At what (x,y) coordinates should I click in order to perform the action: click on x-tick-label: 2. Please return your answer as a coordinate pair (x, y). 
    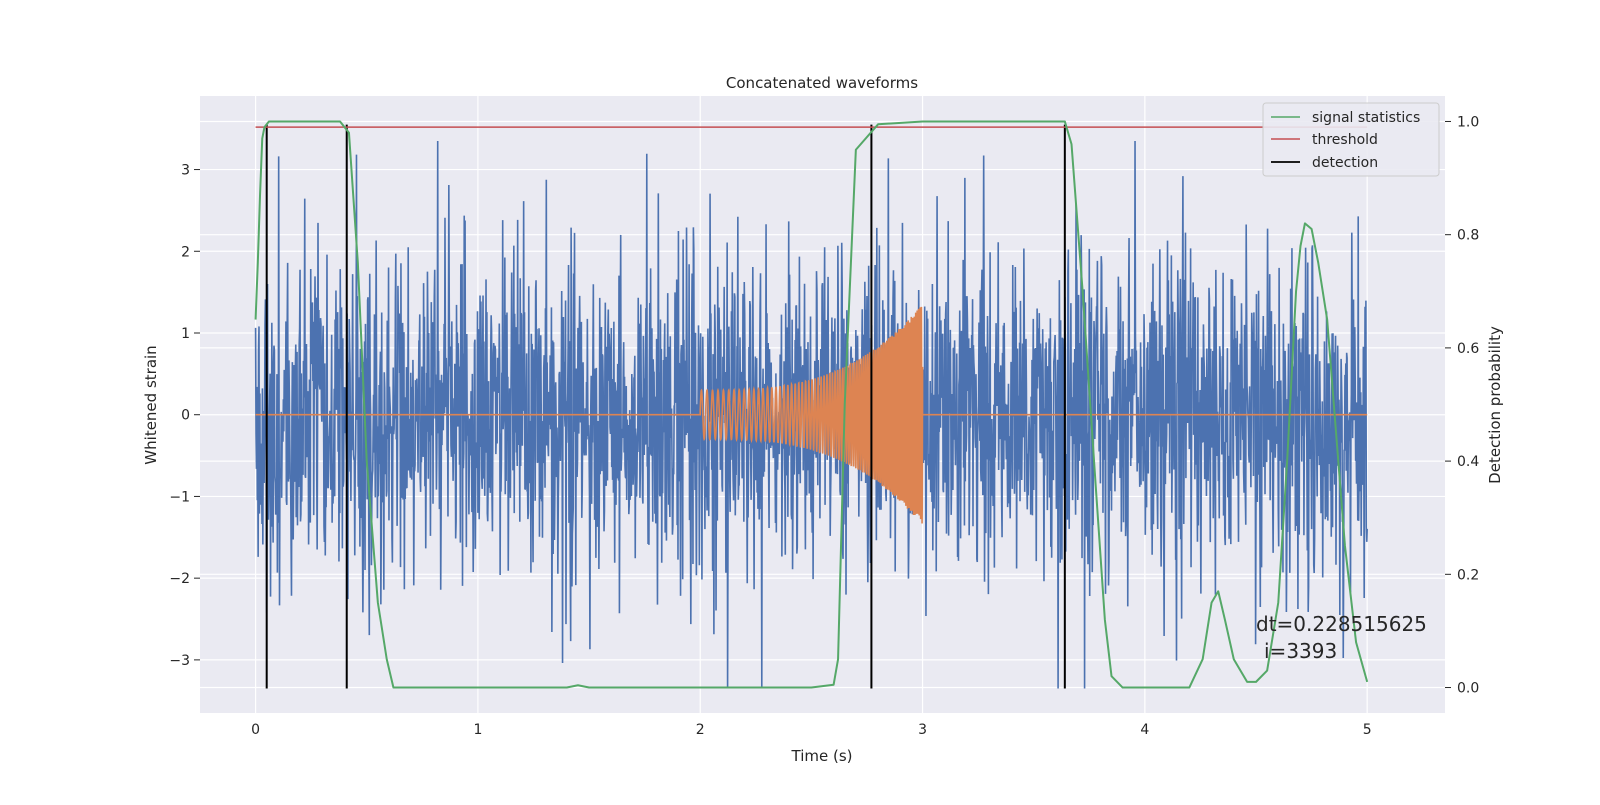
    Looking at the image, I should click on (700, 730).